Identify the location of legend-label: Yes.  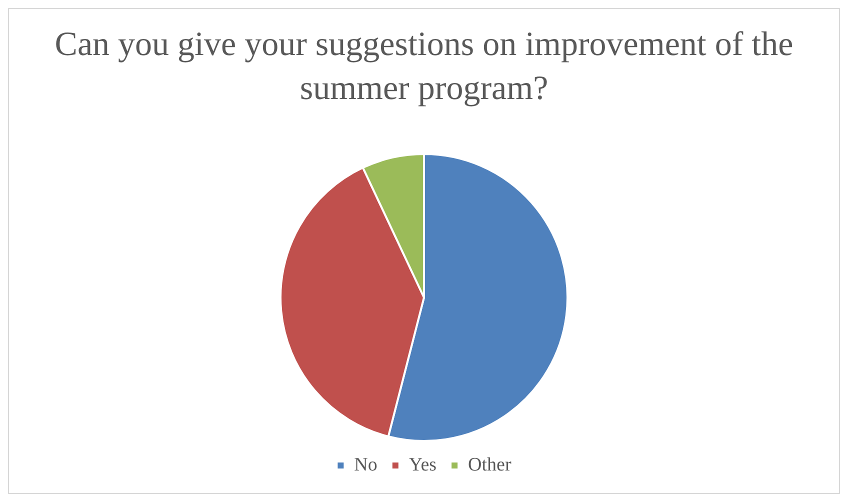
(422, 465).